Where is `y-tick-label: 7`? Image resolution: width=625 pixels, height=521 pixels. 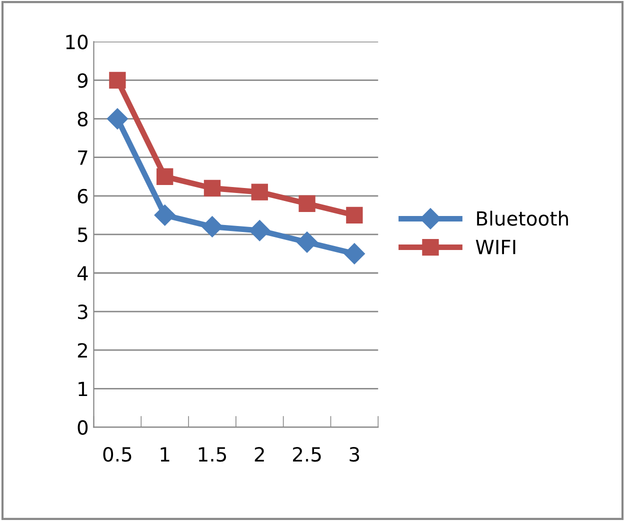 y-tick-label: 7 is located at coordinates (83, 157).